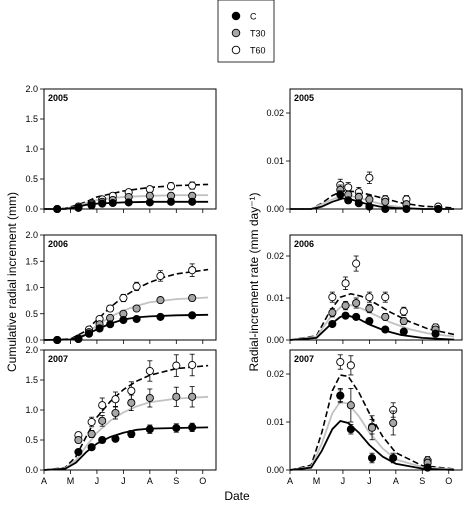  I want to click on x-tick-label: J, so click(97, 481).